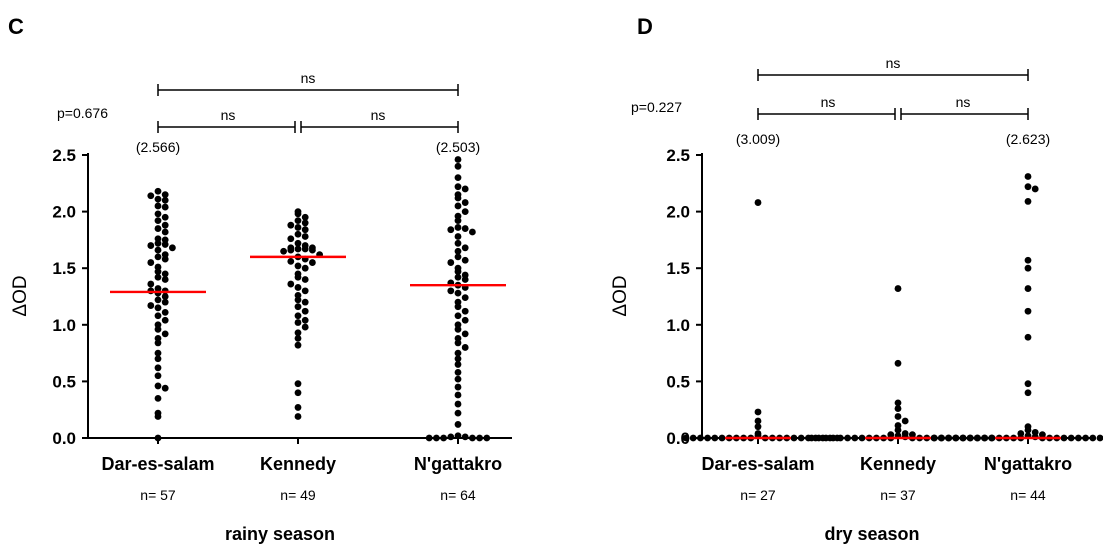 Image resolution: width=1103 pixels, height=549 pixels. I want to click on max-value-label: (3.009), so click(758, 139).